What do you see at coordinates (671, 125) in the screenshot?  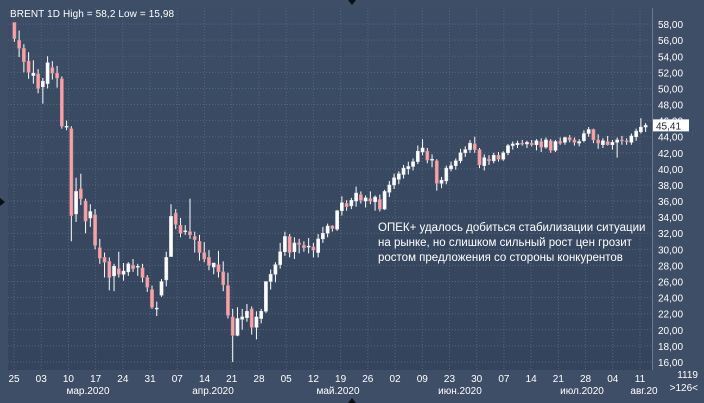 I see `last-price-badge` at bounding box center [671, 125].